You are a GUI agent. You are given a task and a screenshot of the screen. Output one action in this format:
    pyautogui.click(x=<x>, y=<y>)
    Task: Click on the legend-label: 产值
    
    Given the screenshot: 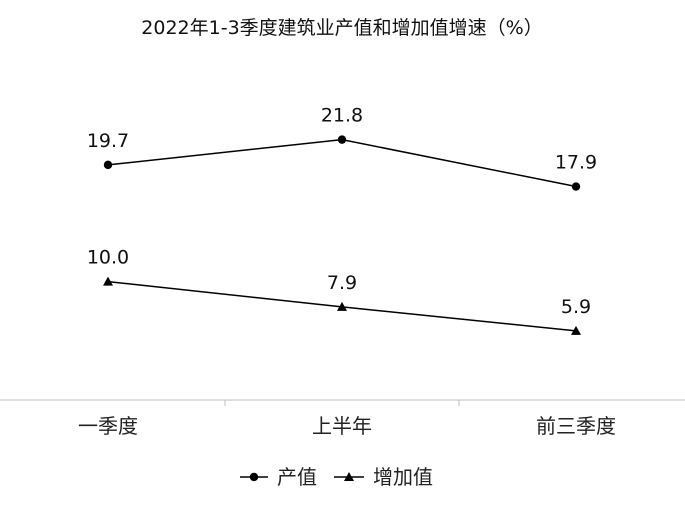 What is the action you would take?
    pyautogui.click(x=297, y=477)
    